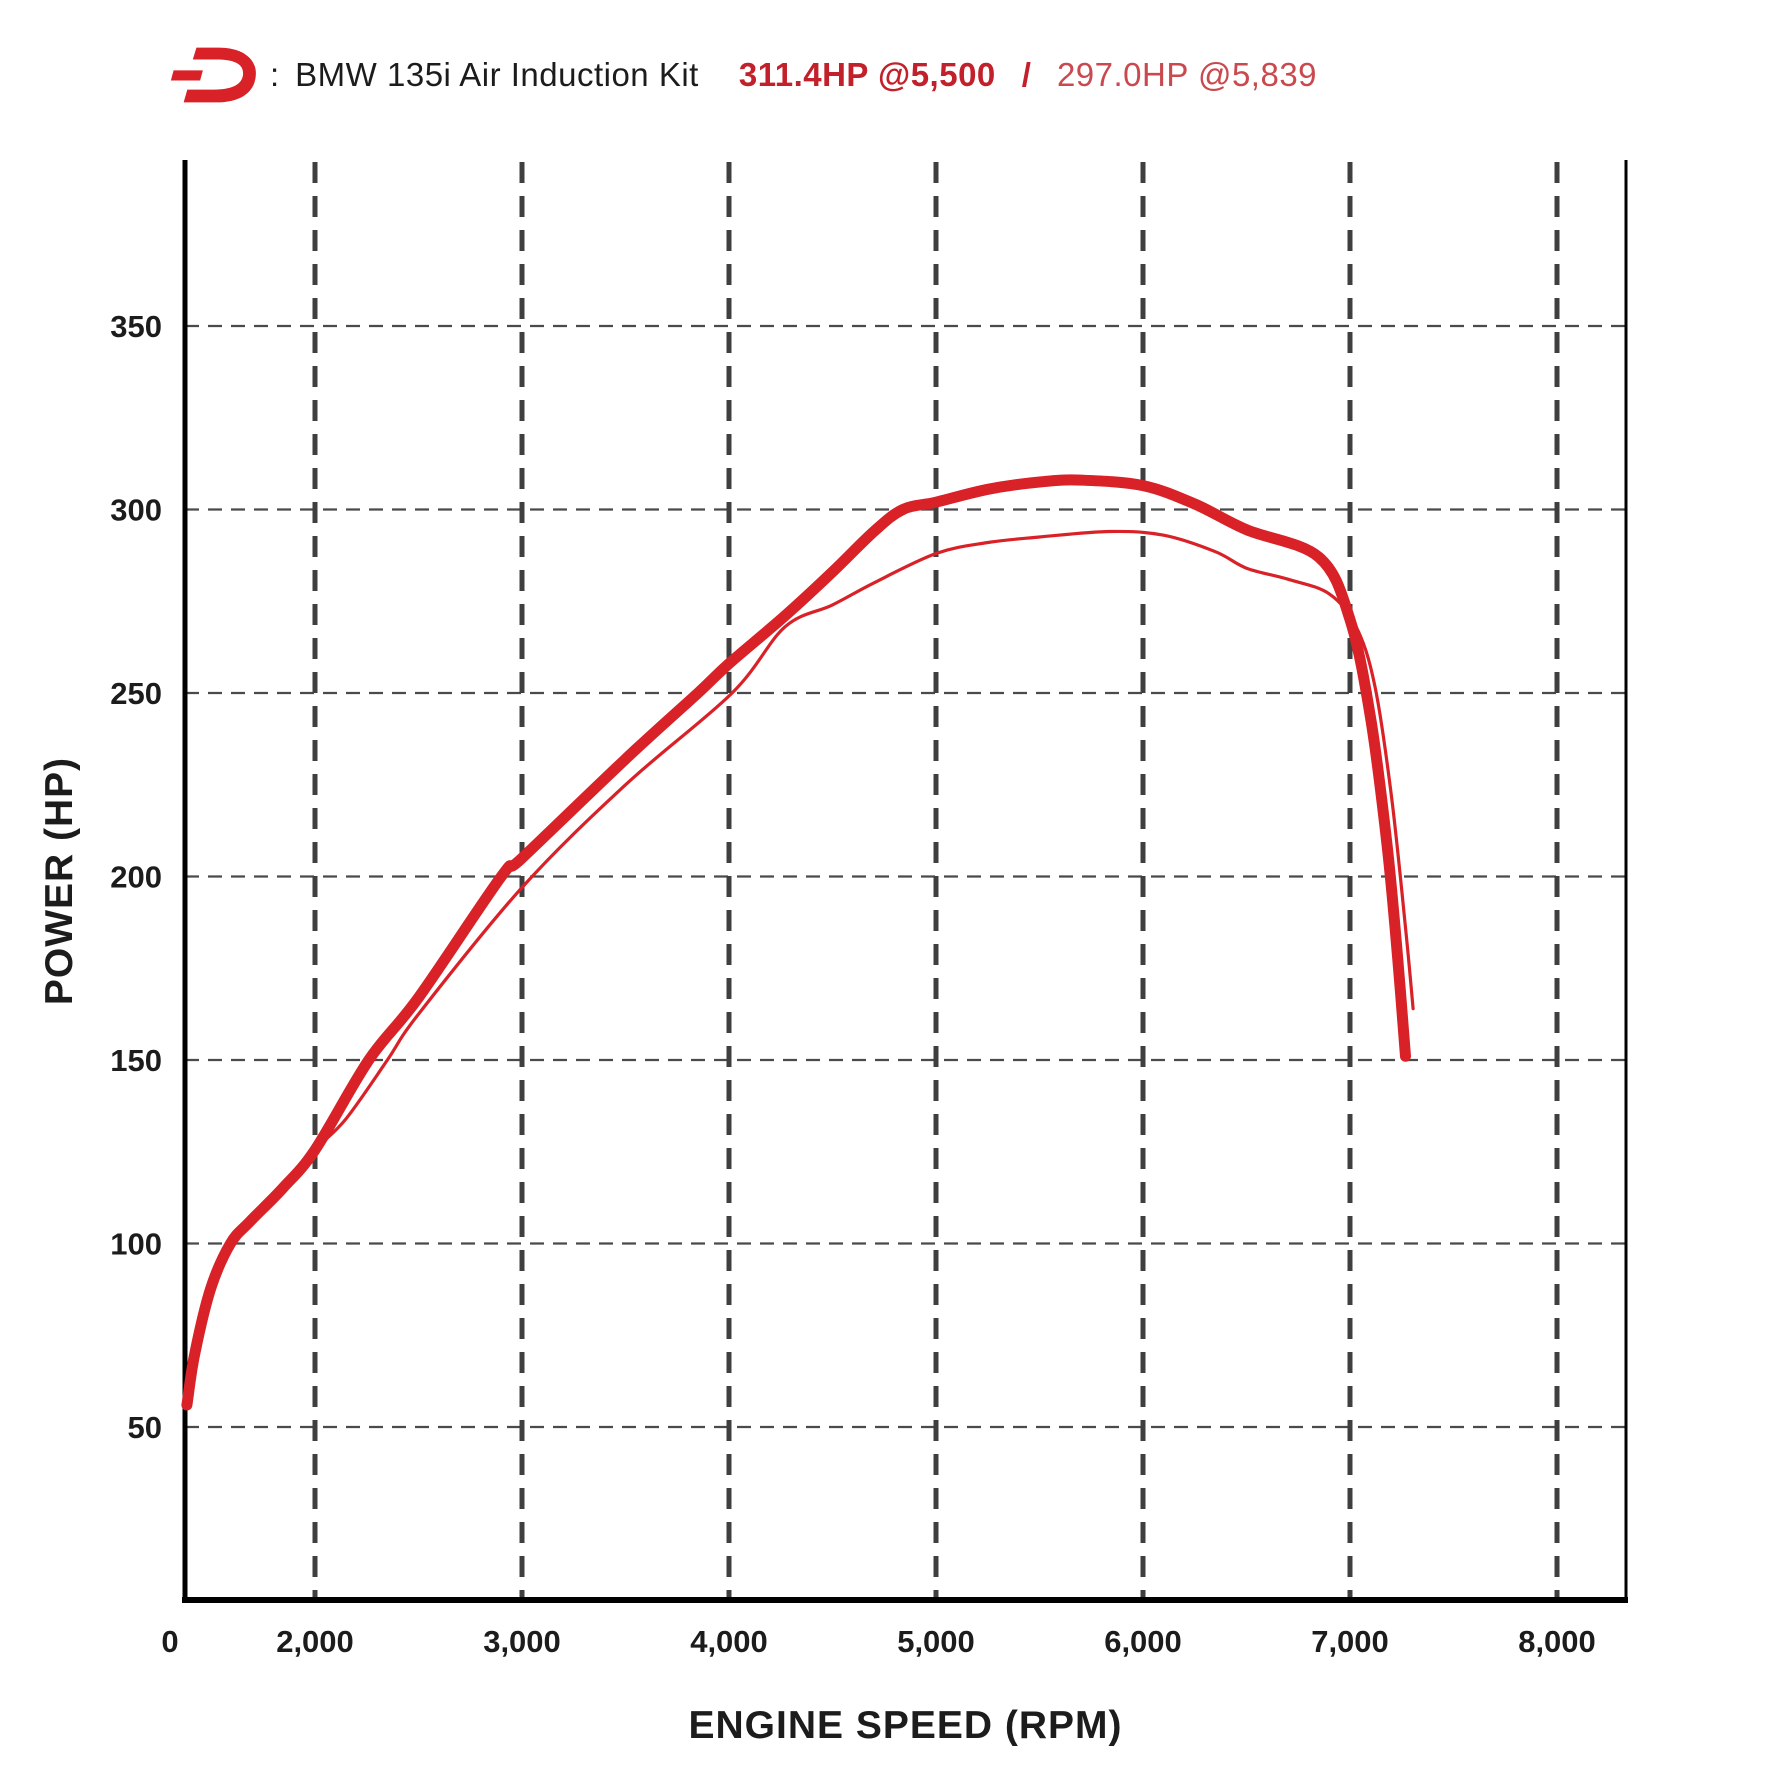  I want to click on y-tick-label: 100, so click(136, 1244).